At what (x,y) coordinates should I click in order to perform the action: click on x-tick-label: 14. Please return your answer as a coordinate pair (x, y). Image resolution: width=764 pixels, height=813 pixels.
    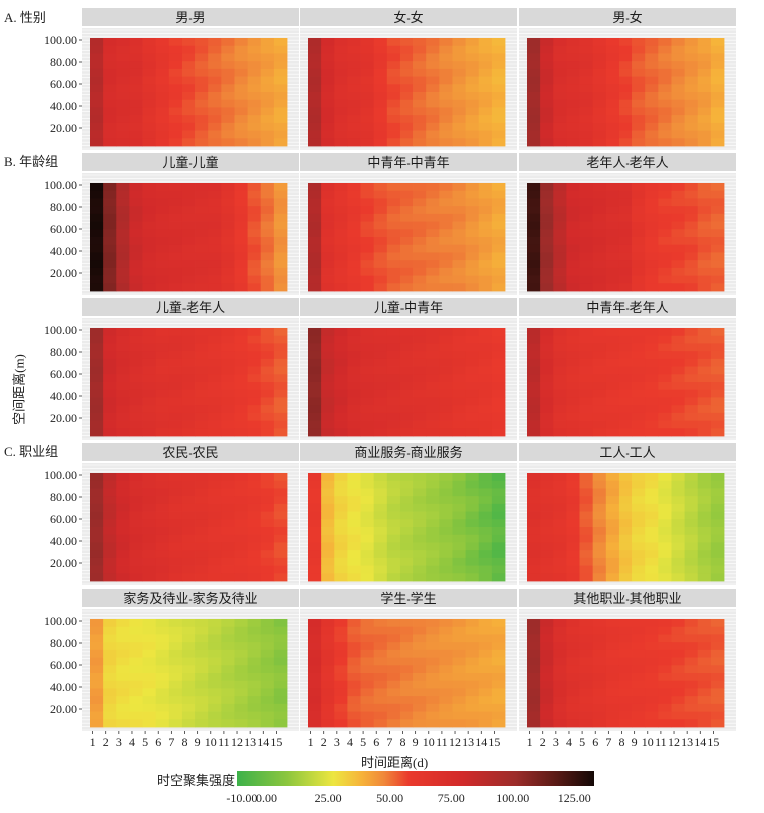
    Looking at the image, I should click on (700, 742).